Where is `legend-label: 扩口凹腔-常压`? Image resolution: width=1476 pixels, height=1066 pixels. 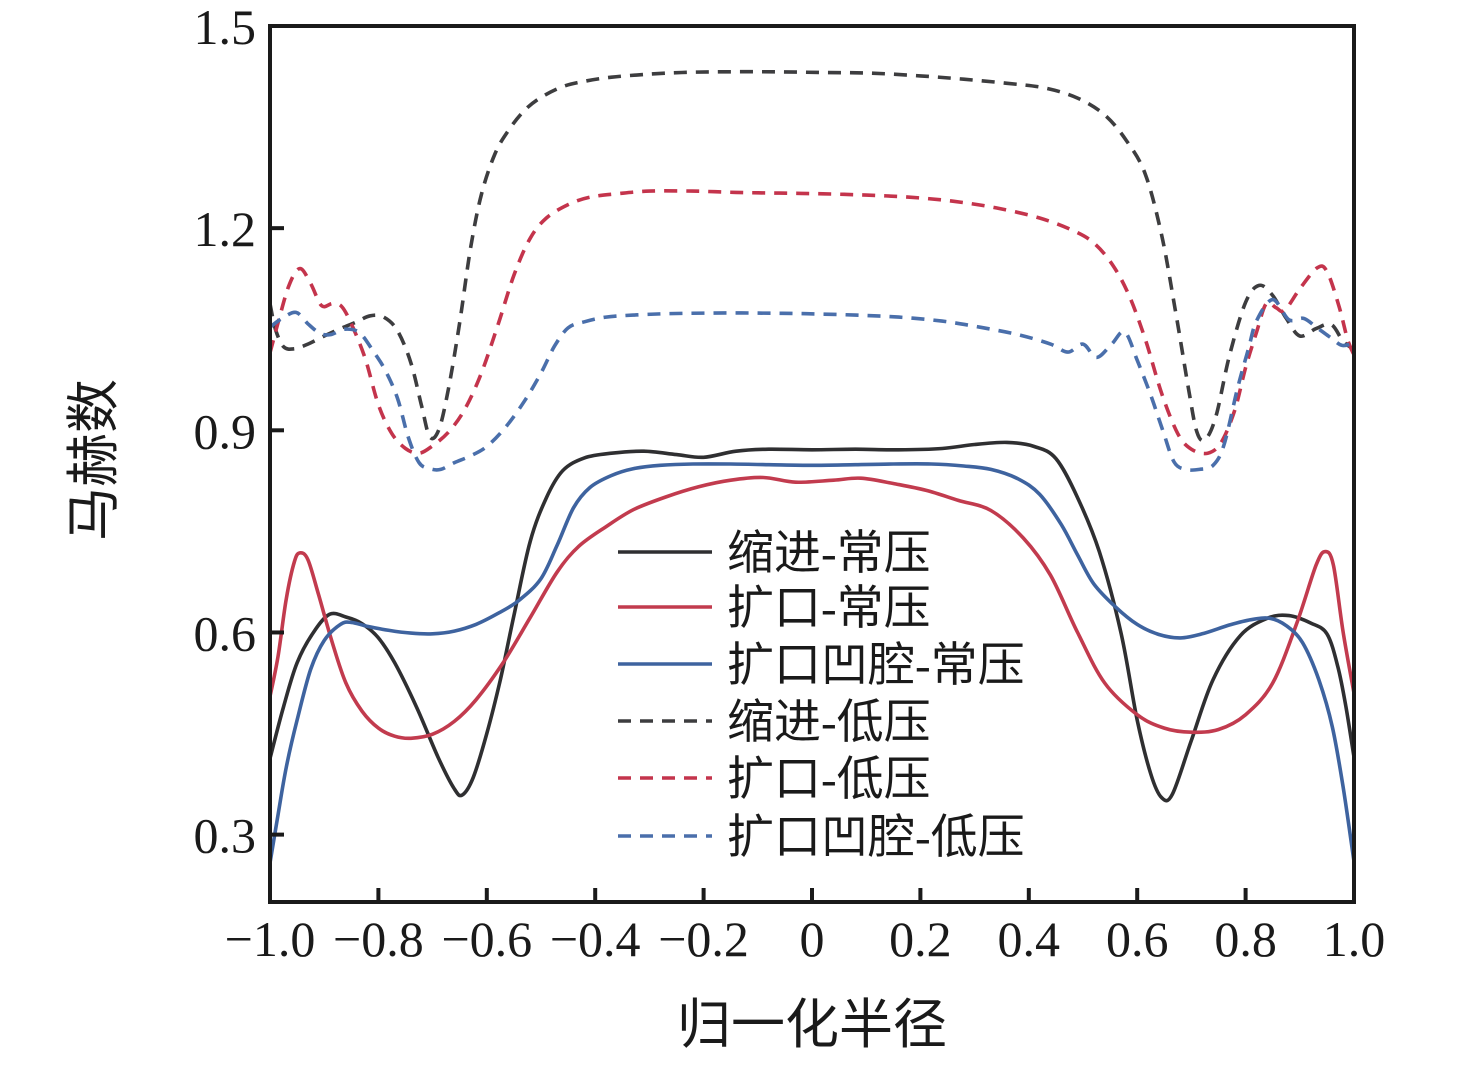
legend-label: 扩口凹腔-常压 is located at coordinates (876, 666).